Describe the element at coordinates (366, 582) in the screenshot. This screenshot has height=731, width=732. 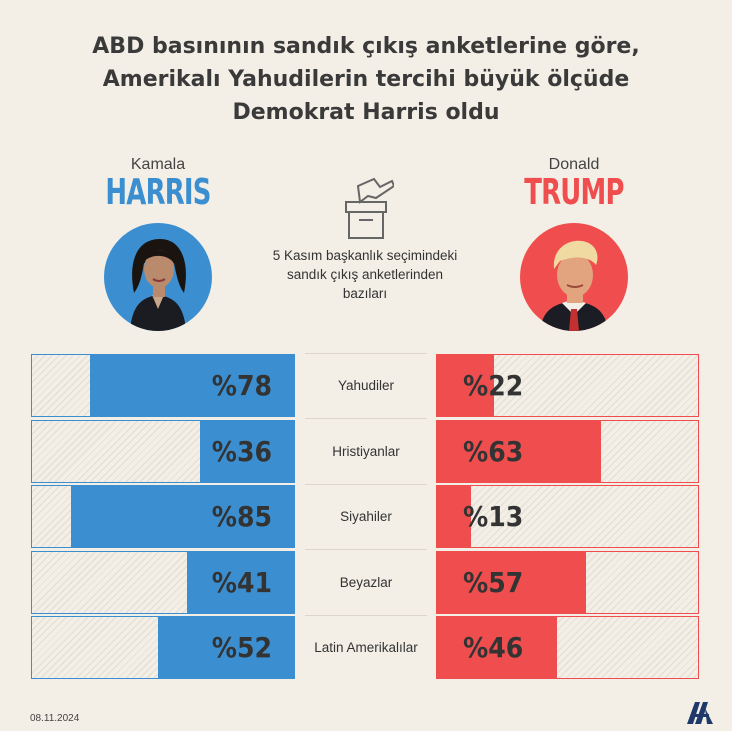
I see `category-label: Beyazlar` at that location.